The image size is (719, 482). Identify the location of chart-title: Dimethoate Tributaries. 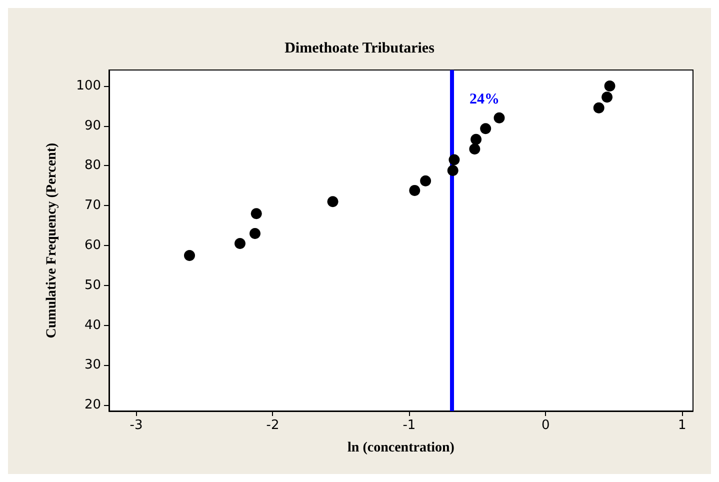
(359, 48).